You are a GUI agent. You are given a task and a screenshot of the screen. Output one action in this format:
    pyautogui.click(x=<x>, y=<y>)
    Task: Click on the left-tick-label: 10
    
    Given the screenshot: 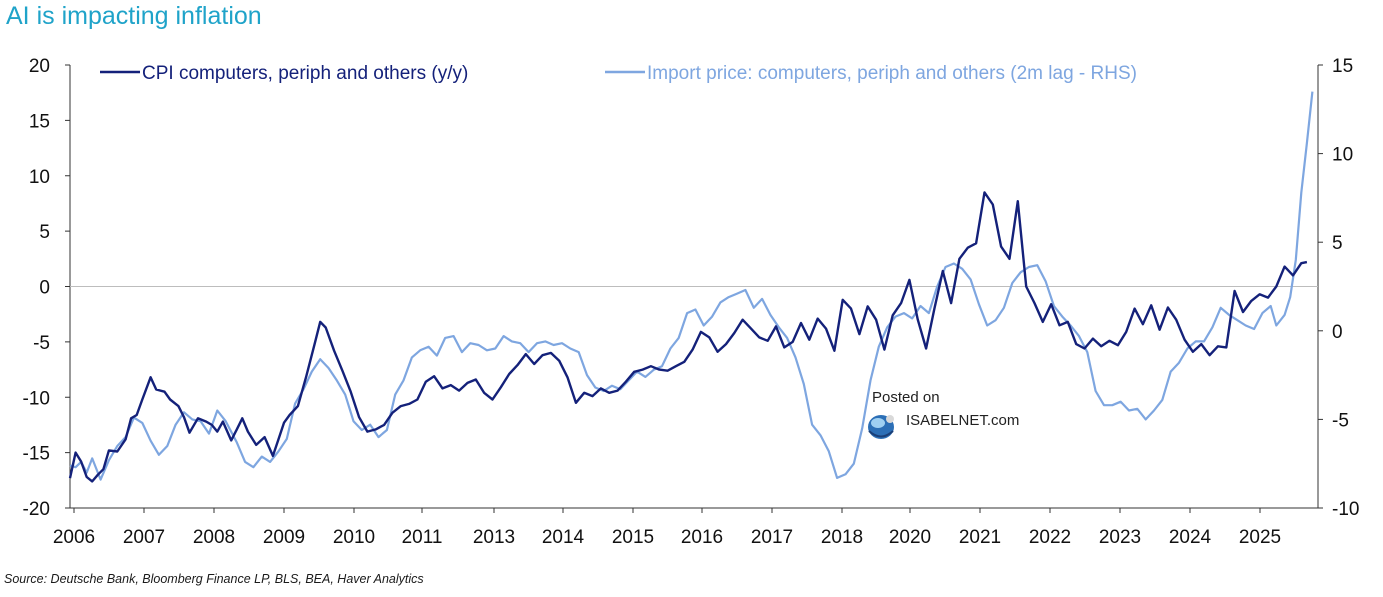 What is the action you would take?
    pyautogui.click(x=39, y=177)
    